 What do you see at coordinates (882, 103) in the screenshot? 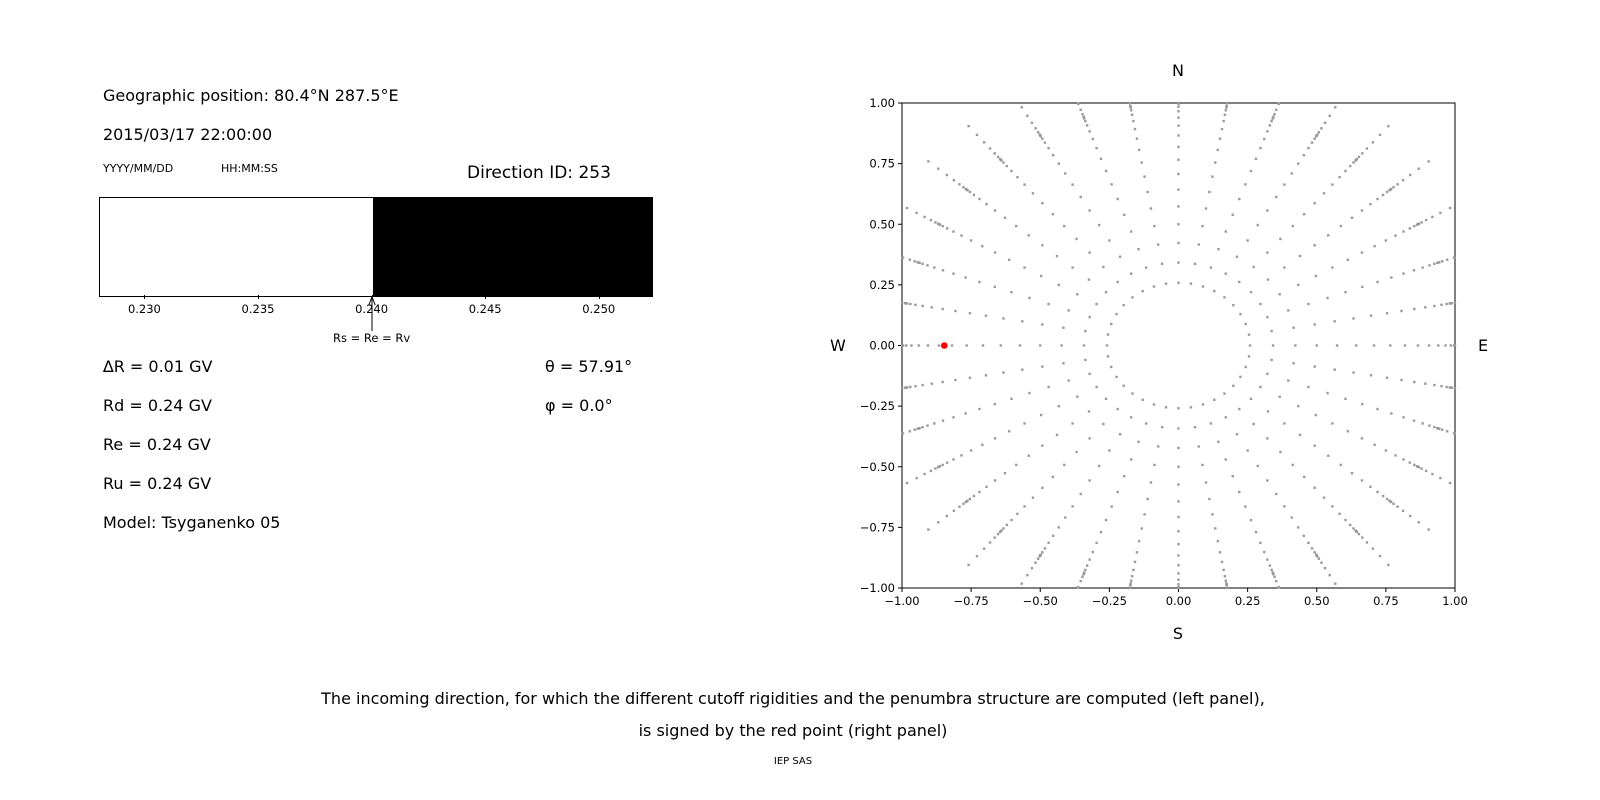
I see `y-tick-label: 1.00` at bounding box center [882, 103].